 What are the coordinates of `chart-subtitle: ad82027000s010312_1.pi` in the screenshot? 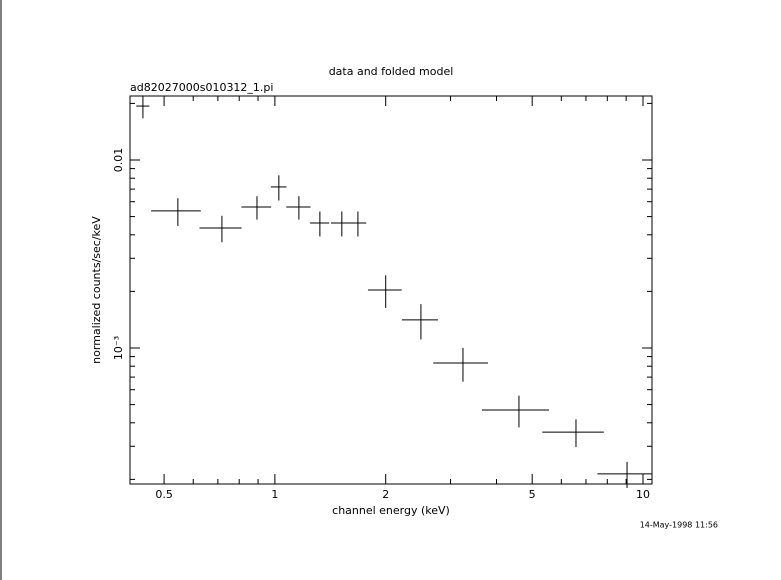 It's located at (201, 87).